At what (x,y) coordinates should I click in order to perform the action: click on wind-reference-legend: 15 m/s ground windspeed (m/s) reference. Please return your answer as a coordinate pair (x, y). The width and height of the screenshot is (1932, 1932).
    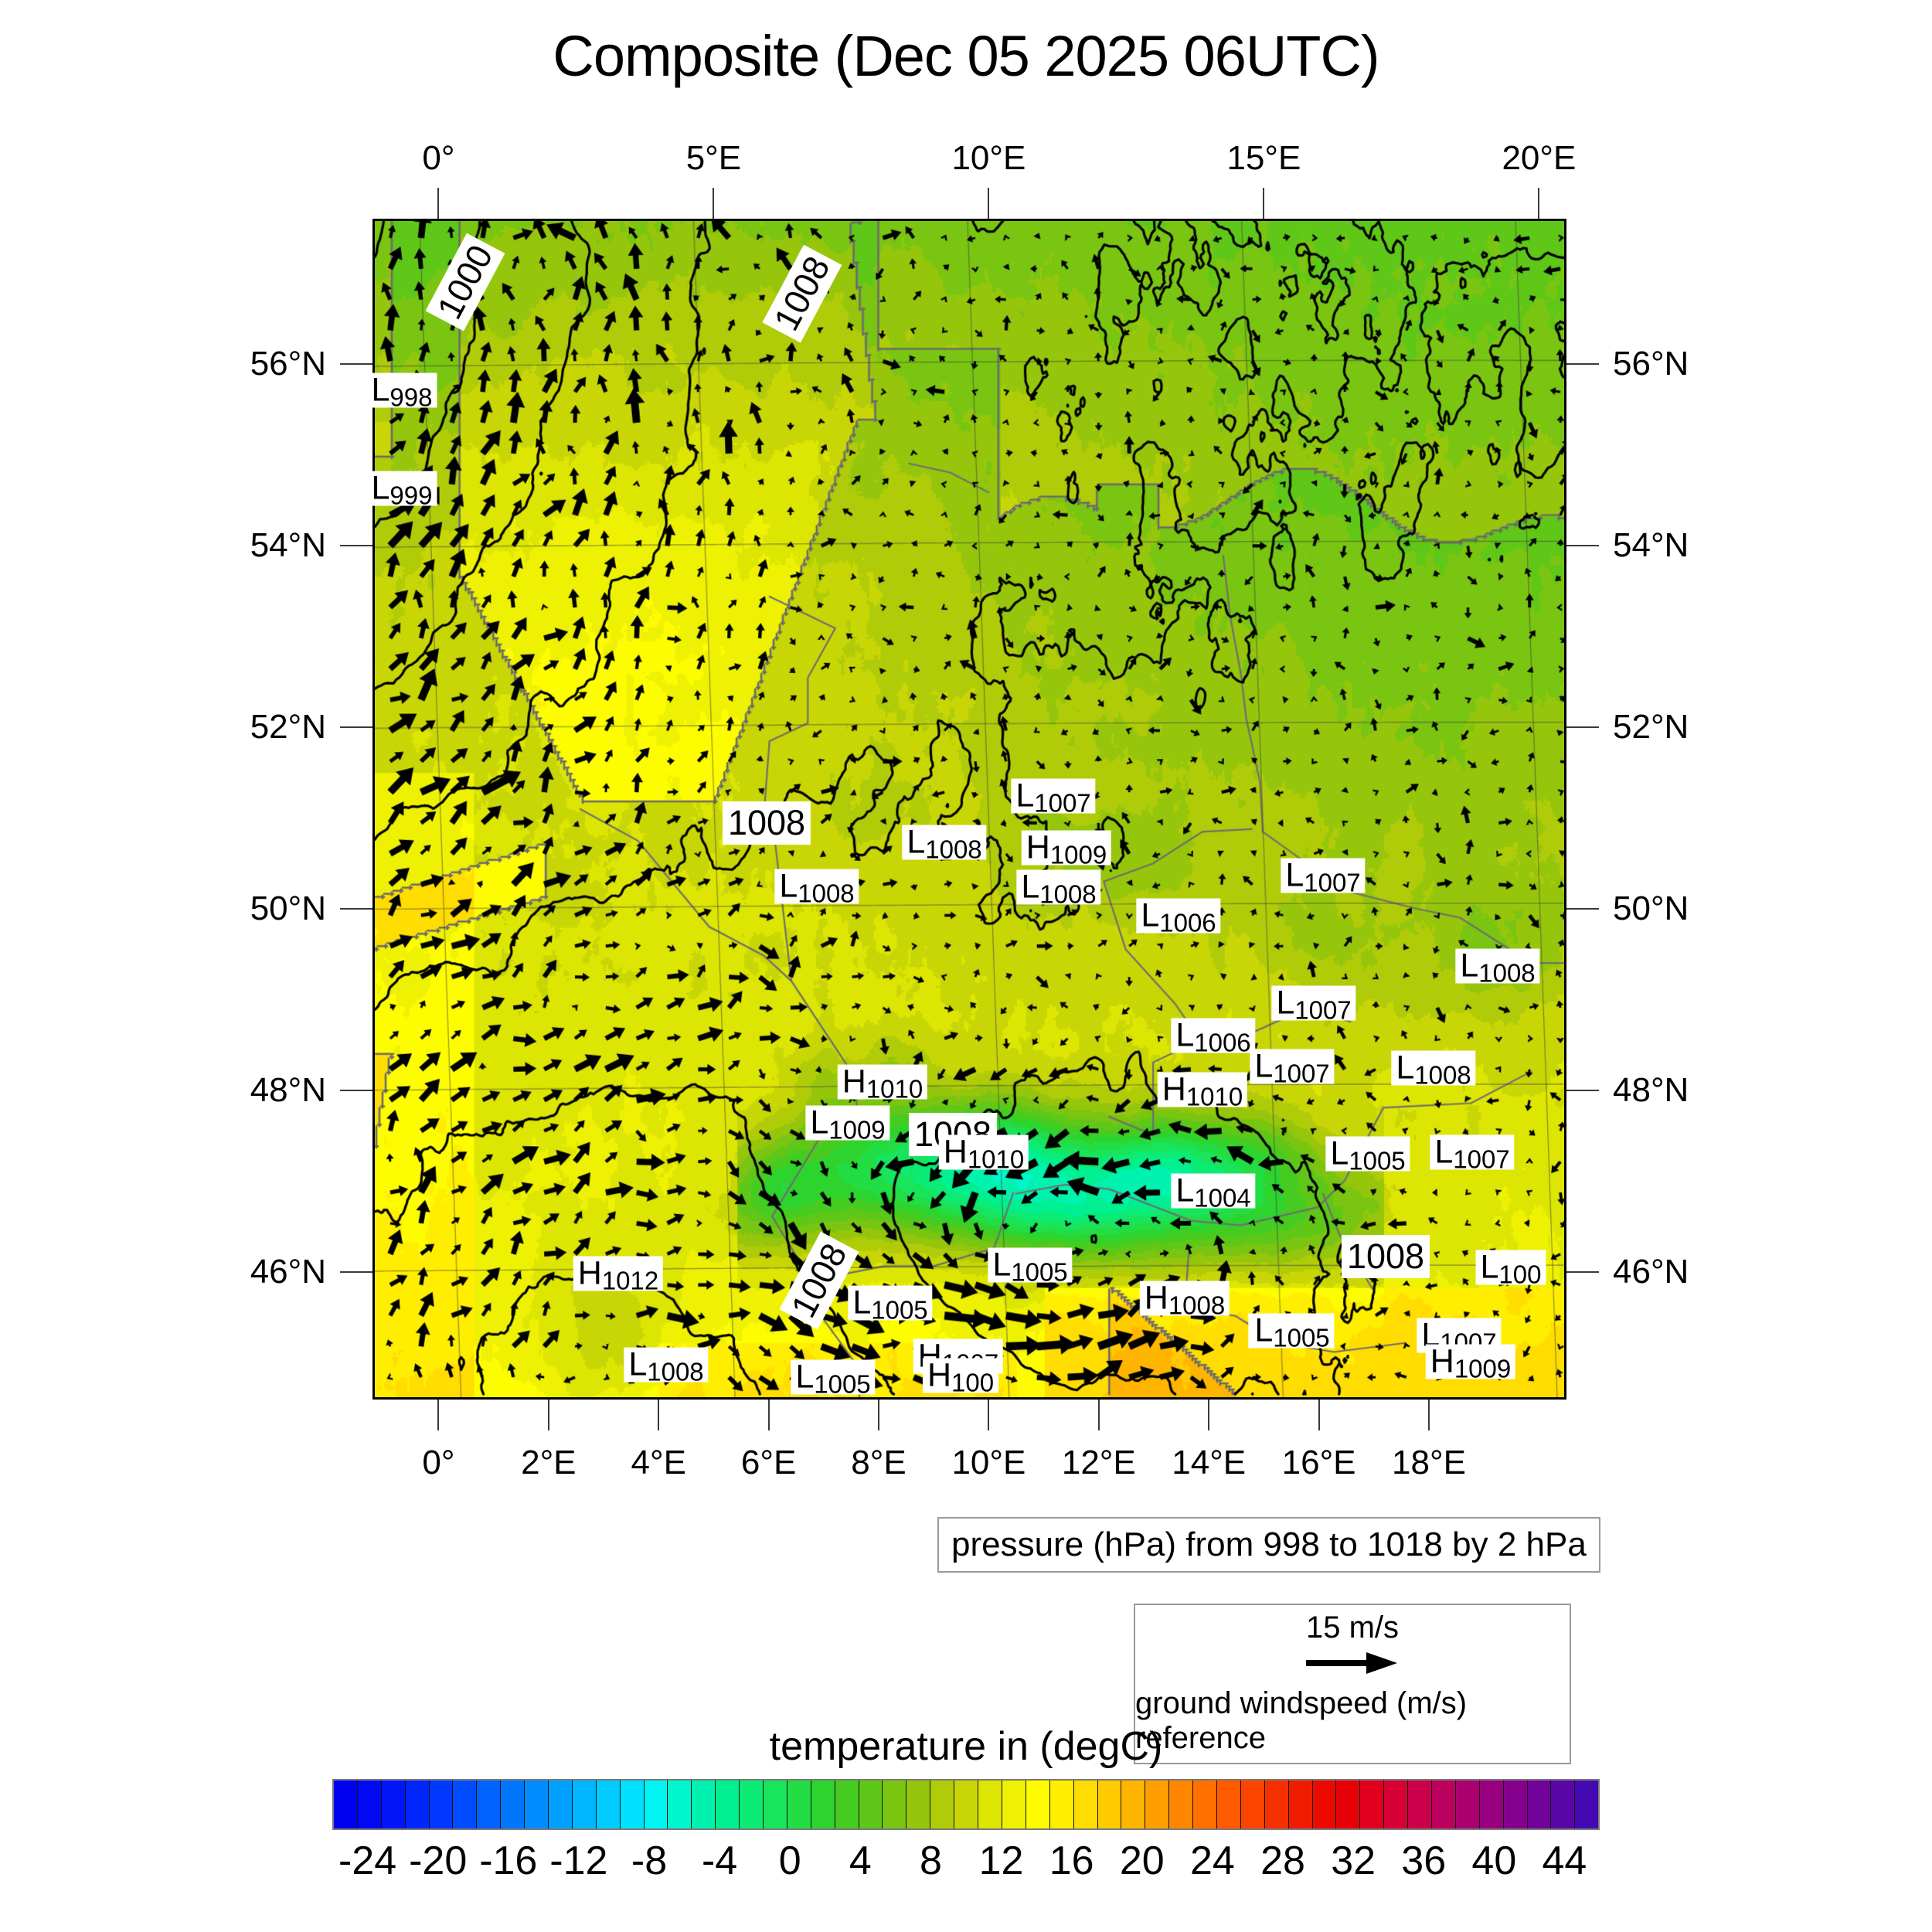
    Looking at the image, I should click on (1353, 1684).